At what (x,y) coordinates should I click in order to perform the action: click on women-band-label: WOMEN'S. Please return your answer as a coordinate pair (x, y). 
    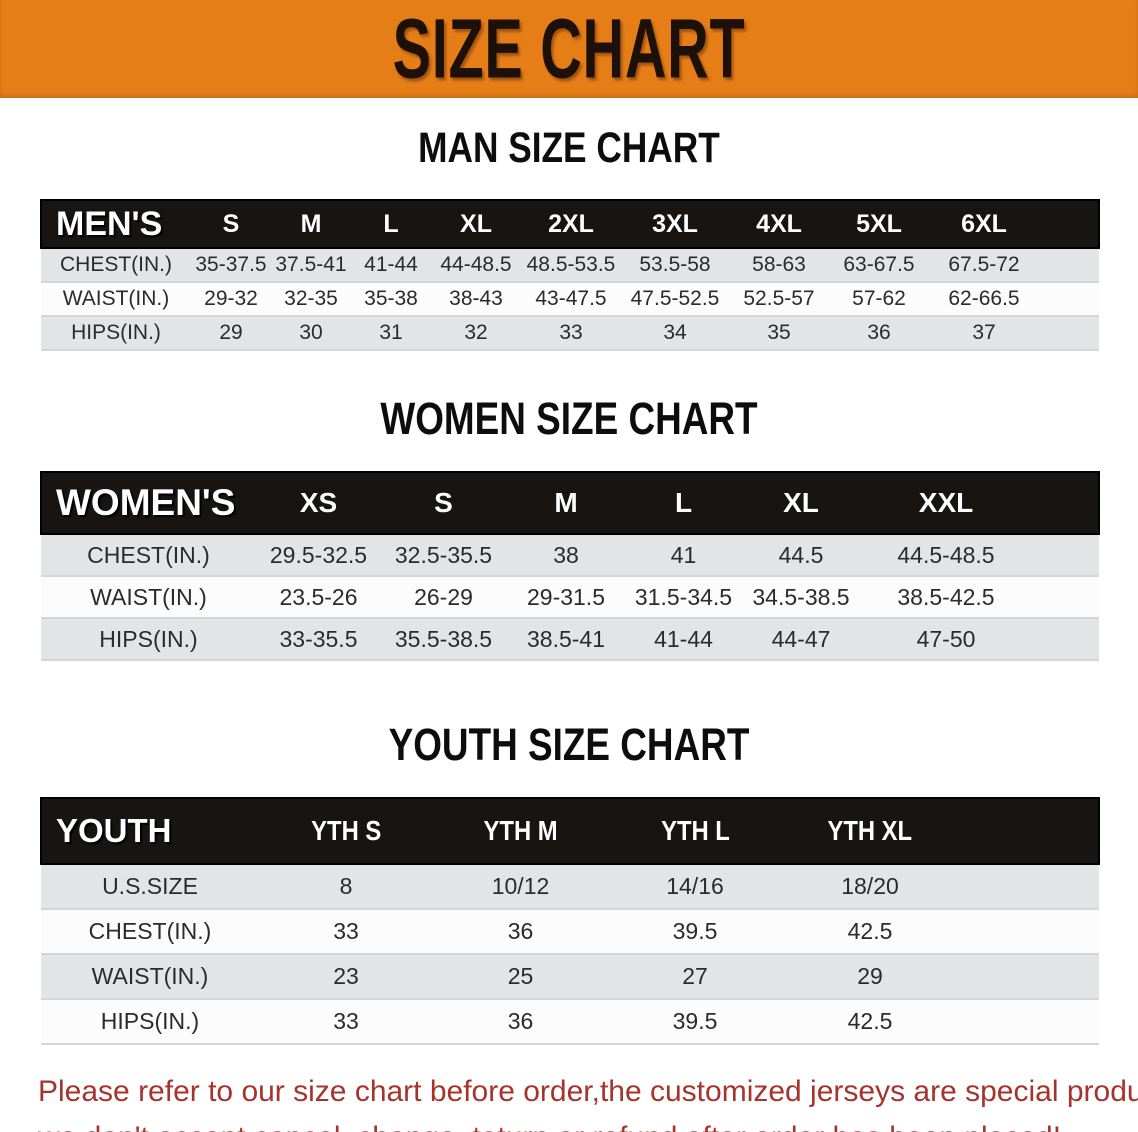
    Looking at the image, I should click on (146, 502).